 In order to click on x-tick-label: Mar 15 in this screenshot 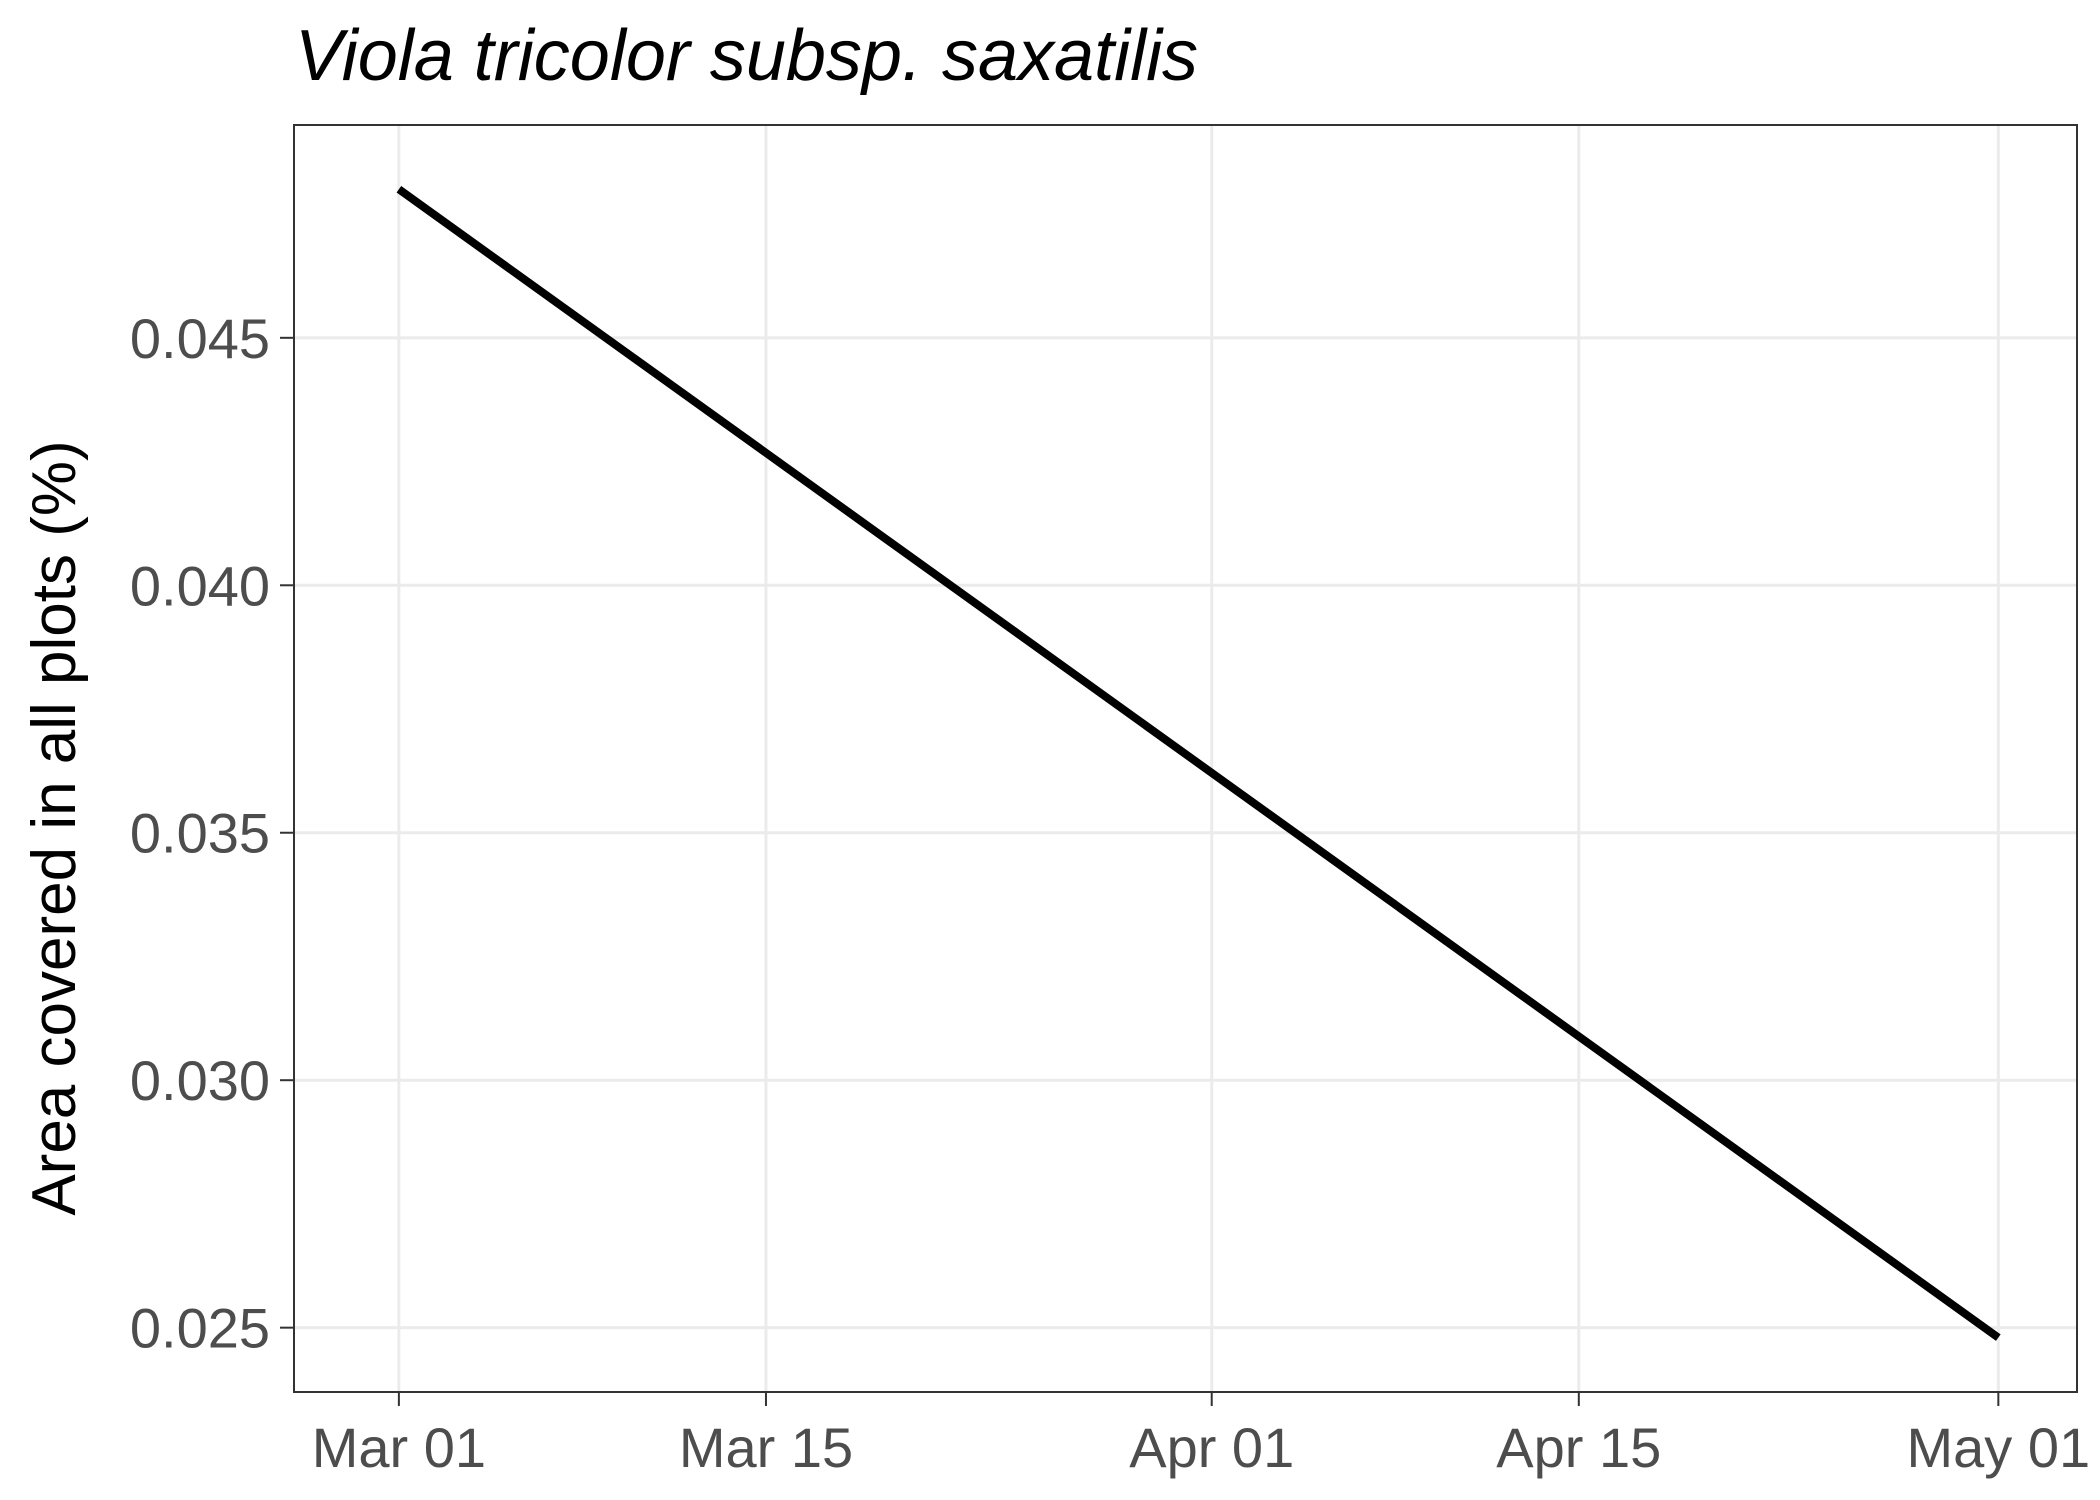, I will do `click(766, 1447)`.